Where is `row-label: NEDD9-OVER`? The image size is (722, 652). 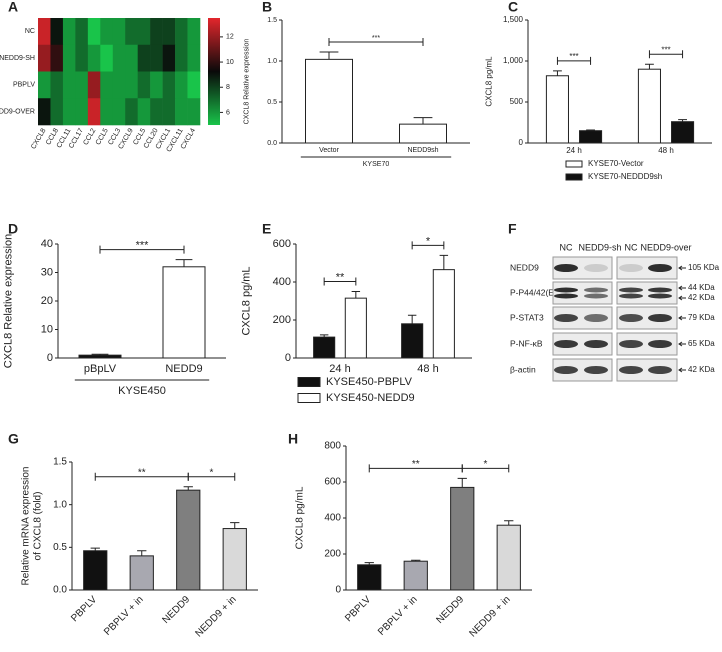 row-label: NEDD9-OVER is located at coordinates (17, 111).